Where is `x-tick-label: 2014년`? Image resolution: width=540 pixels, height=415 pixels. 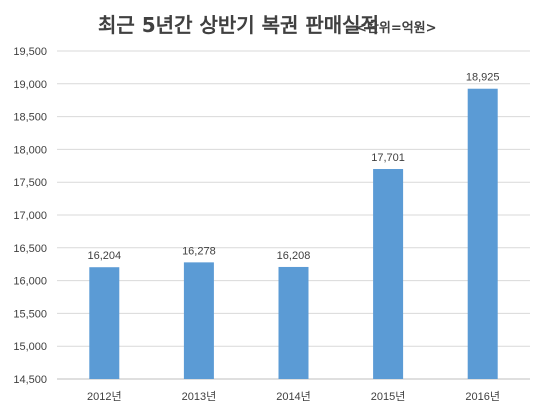 x-tick-label: 2014년 is located at coordinates (293, 396).